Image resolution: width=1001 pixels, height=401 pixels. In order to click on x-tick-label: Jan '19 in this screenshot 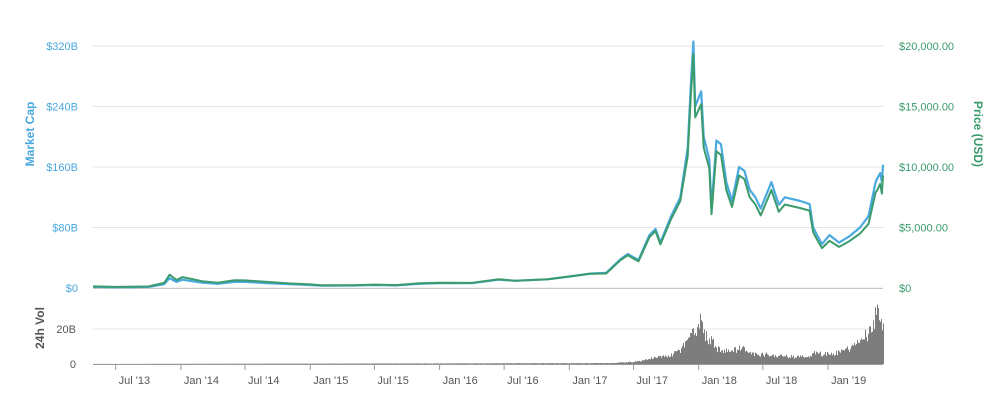, I will do `click(848, 381)`.